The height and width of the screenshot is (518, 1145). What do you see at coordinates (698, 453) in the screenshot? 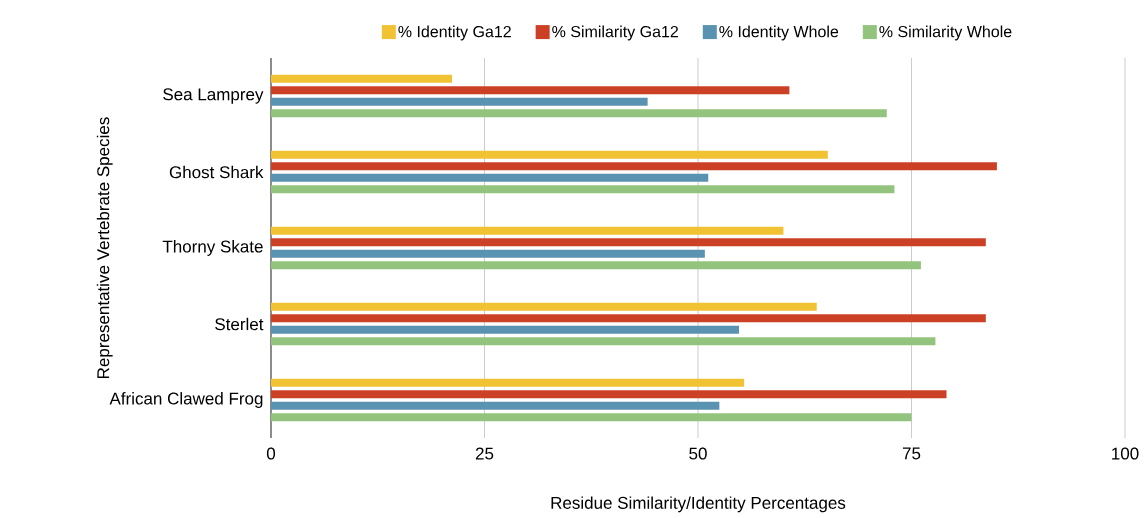
I see `x-tick-label: 50` at bounding box center [698, 453].